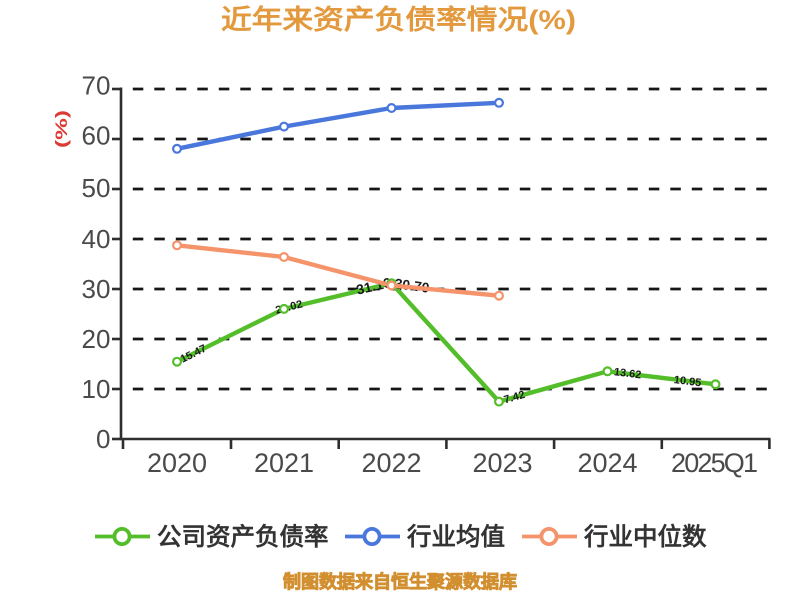 The width and height of the screenshot is (800, 600). I want to click on svg-text: 20, so click(96, 339).